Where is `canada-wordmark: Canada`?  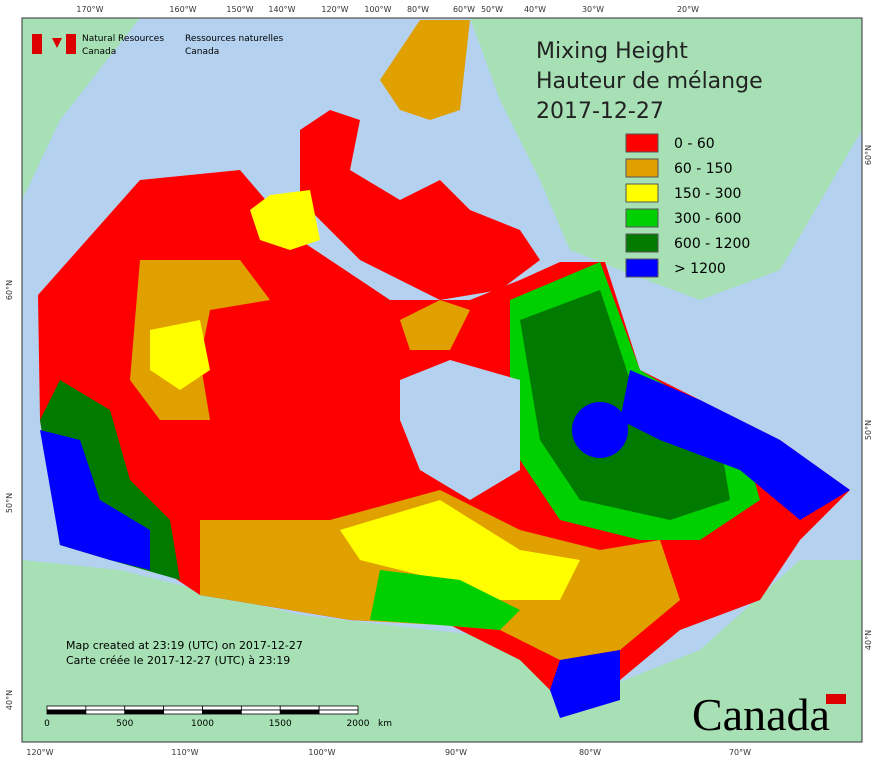
canada-wordmark: Canada is located at coordinates (769, 714).